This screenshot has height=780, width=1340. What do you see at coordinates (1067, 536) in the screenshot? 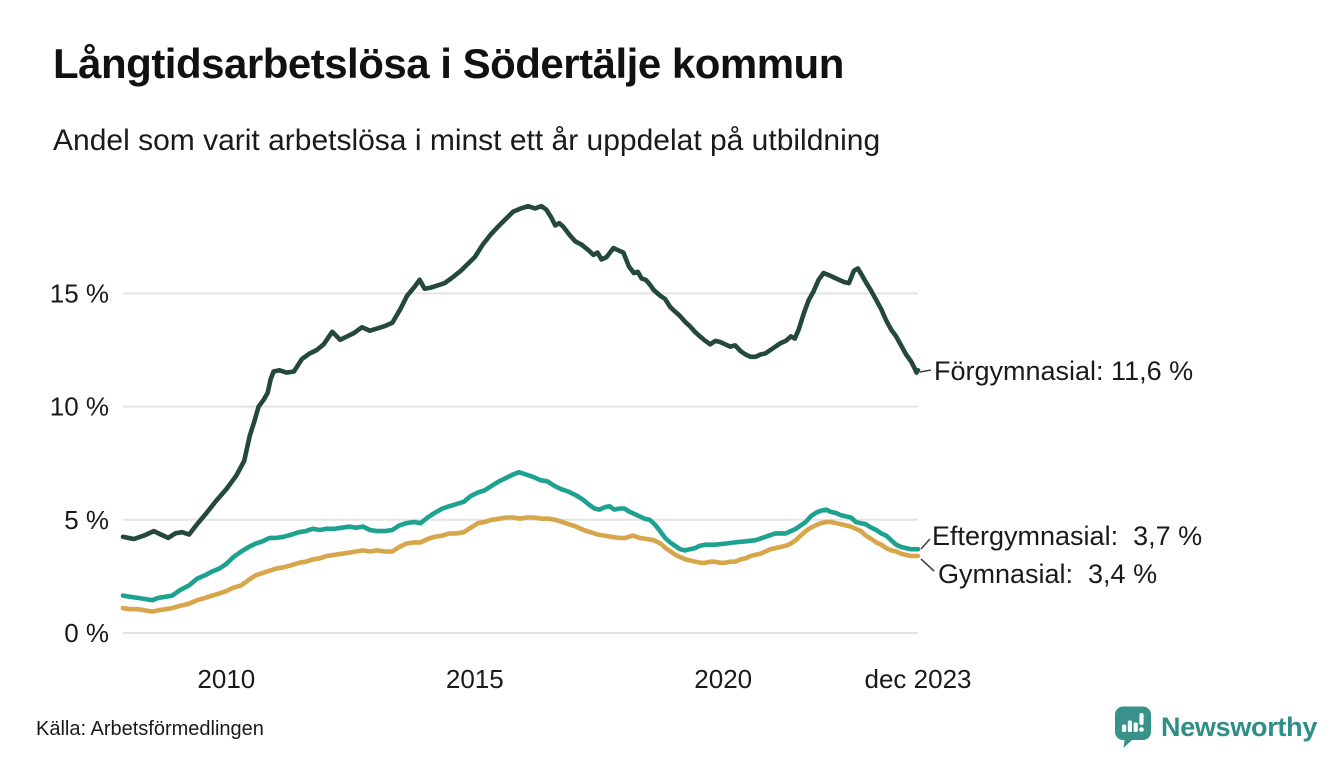
I see `series-label-eftergymnasial: Eftergymnasial: 3,7 %` at bounding box center [1067, 536].